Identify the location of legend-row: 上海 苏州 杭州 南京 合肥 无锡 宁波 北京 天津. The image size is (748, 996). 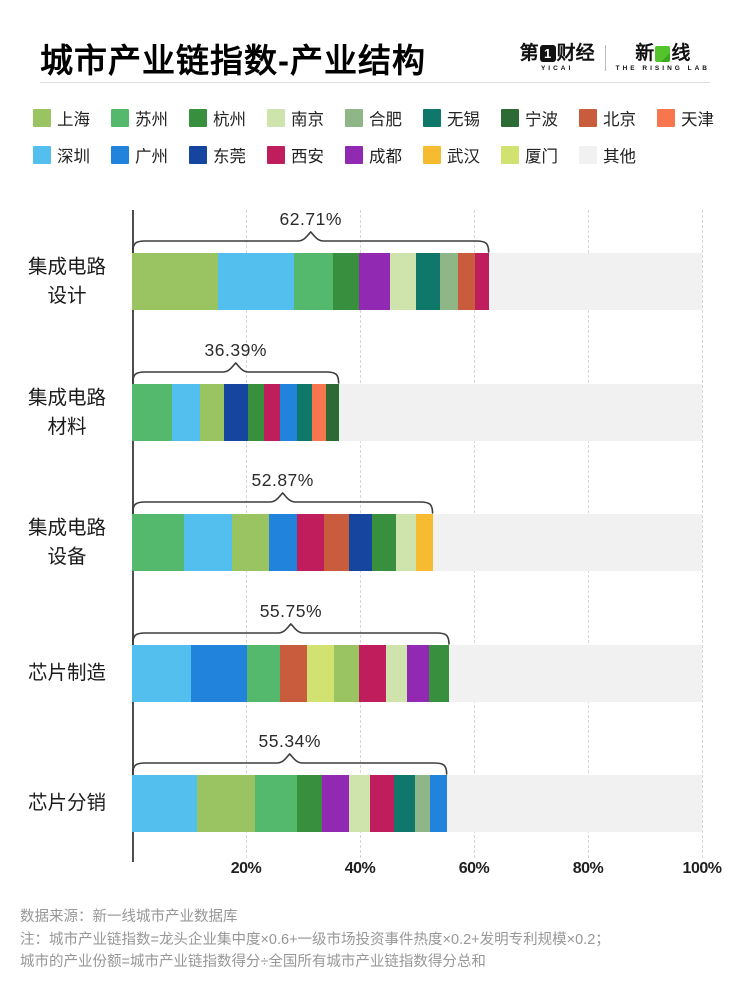
(373, 118).